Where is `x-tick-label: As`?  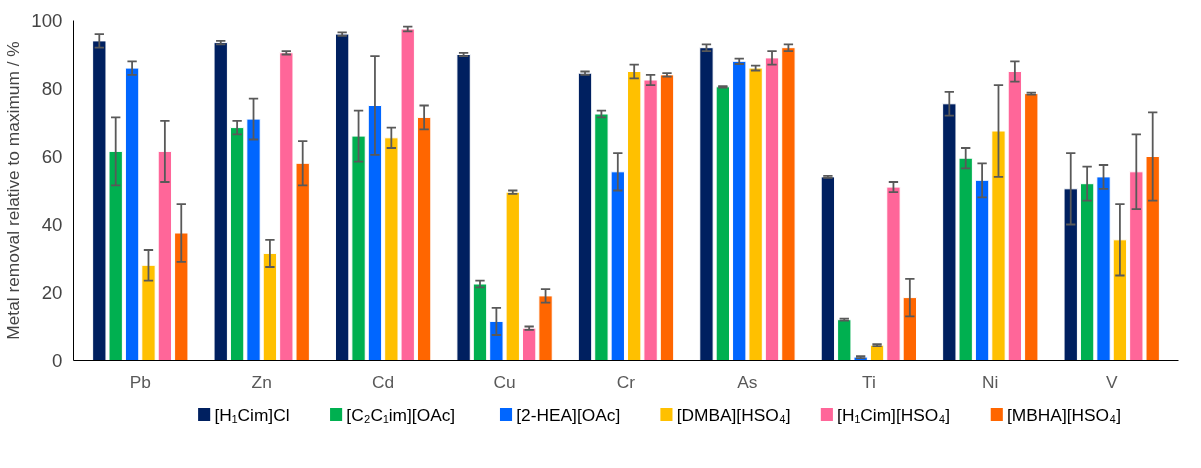 x-tick-label: As is located at coordinates (747, 381).